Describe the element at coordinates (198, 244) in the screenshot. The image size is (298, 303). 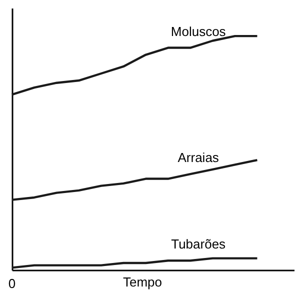
I see `series-label: Tubarões` at that location.